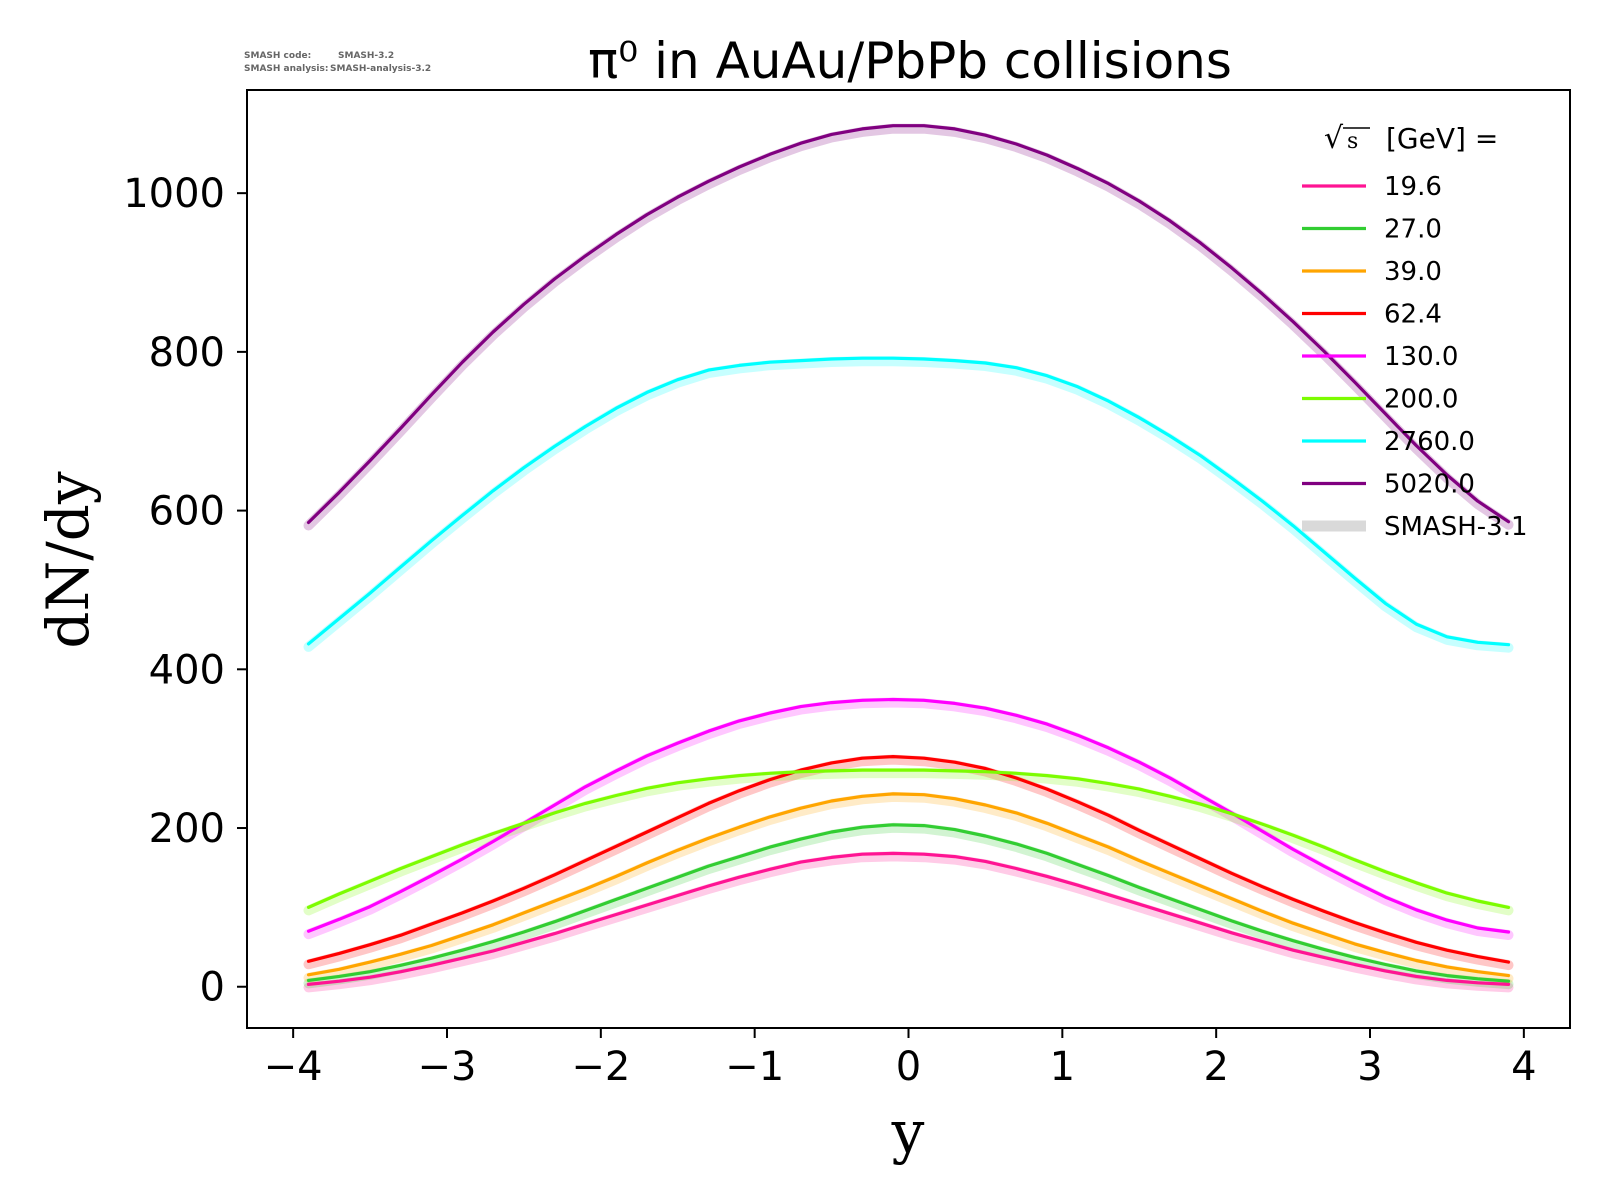 The height and width of the screenshot is (1200, 1600). I want to click on legend-label-130.0: 130.0, so click(1421, 357).